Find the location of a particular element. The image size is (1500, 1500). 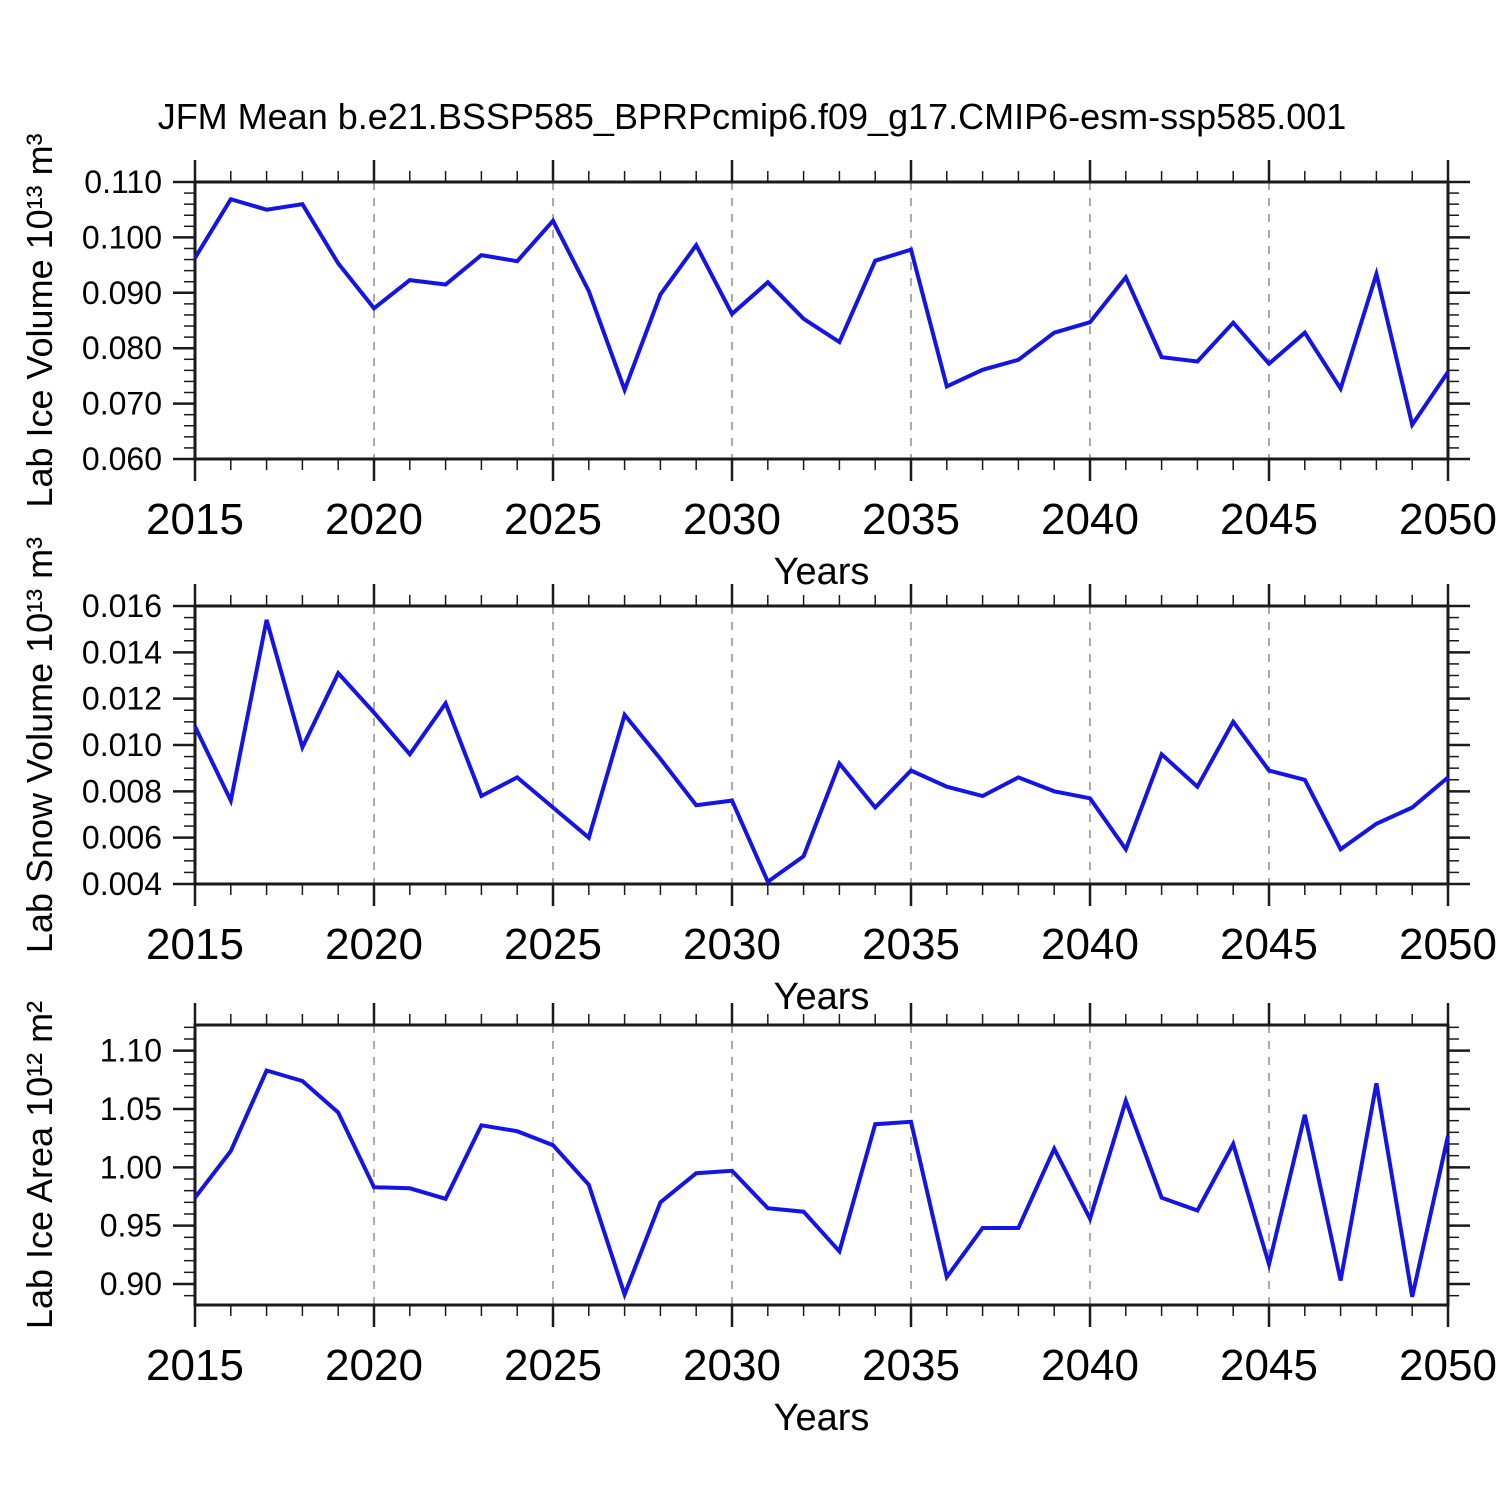

lab-ice-area-y-tick-labels: 0.90 0.95 1.00 1.05 1.10 is located at coordinates (131, 1167).